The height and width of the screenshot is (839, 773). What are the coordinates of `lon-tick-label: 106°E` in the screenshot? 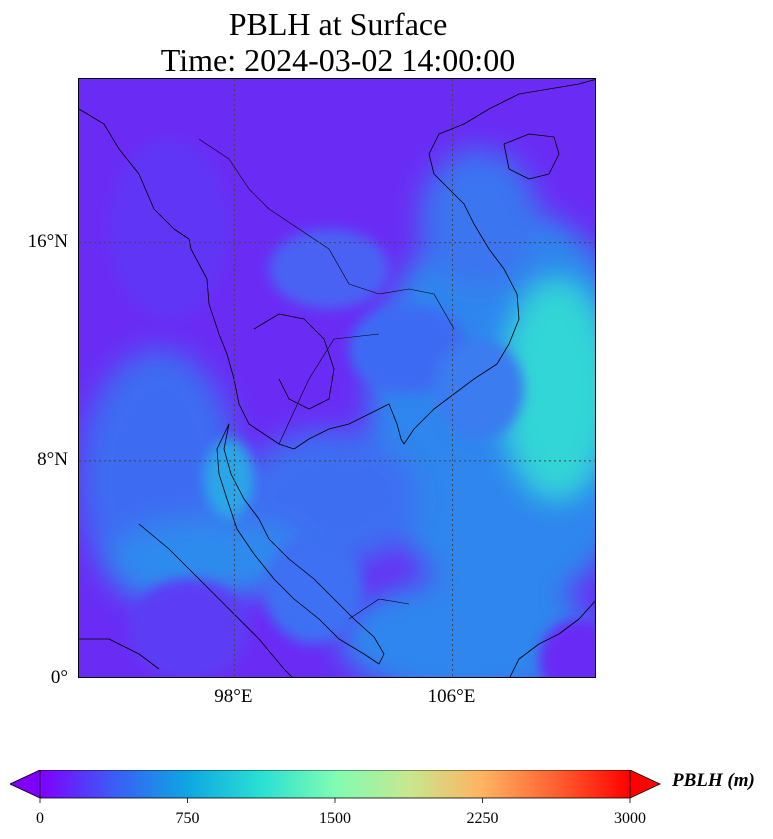 It's located at (451, 696).